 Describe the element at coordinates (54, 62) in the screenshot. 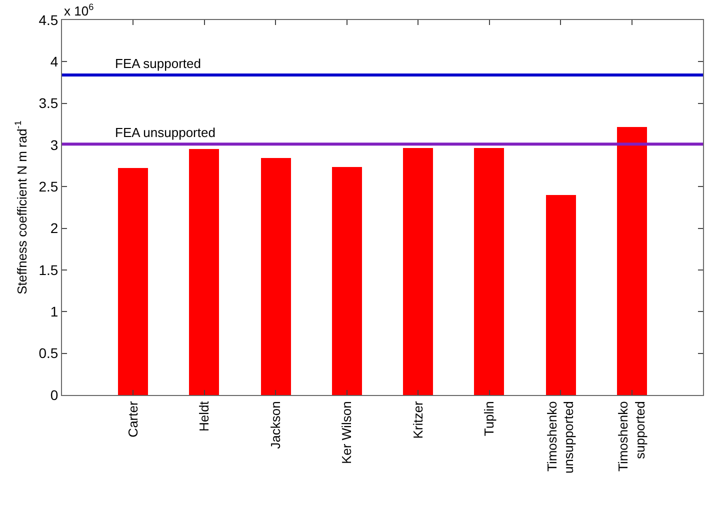

I see `y-tick-label: 4` at that location.